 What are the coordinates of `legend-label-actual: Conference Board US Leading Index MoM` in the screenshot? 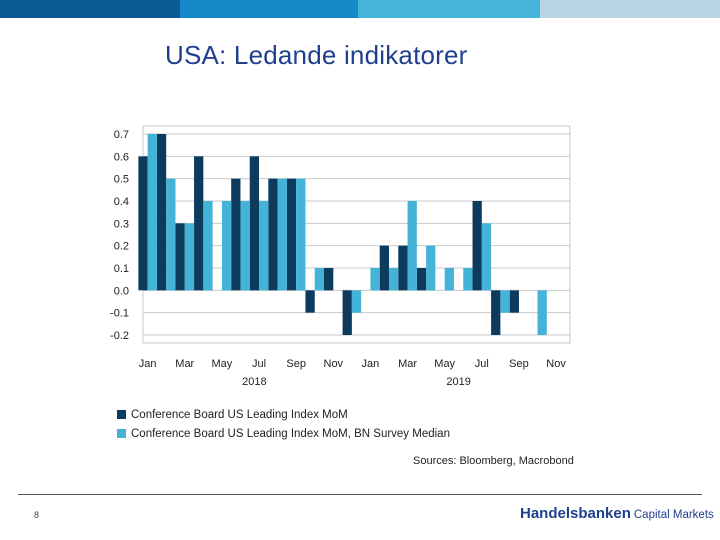 It's located at (239, 414).